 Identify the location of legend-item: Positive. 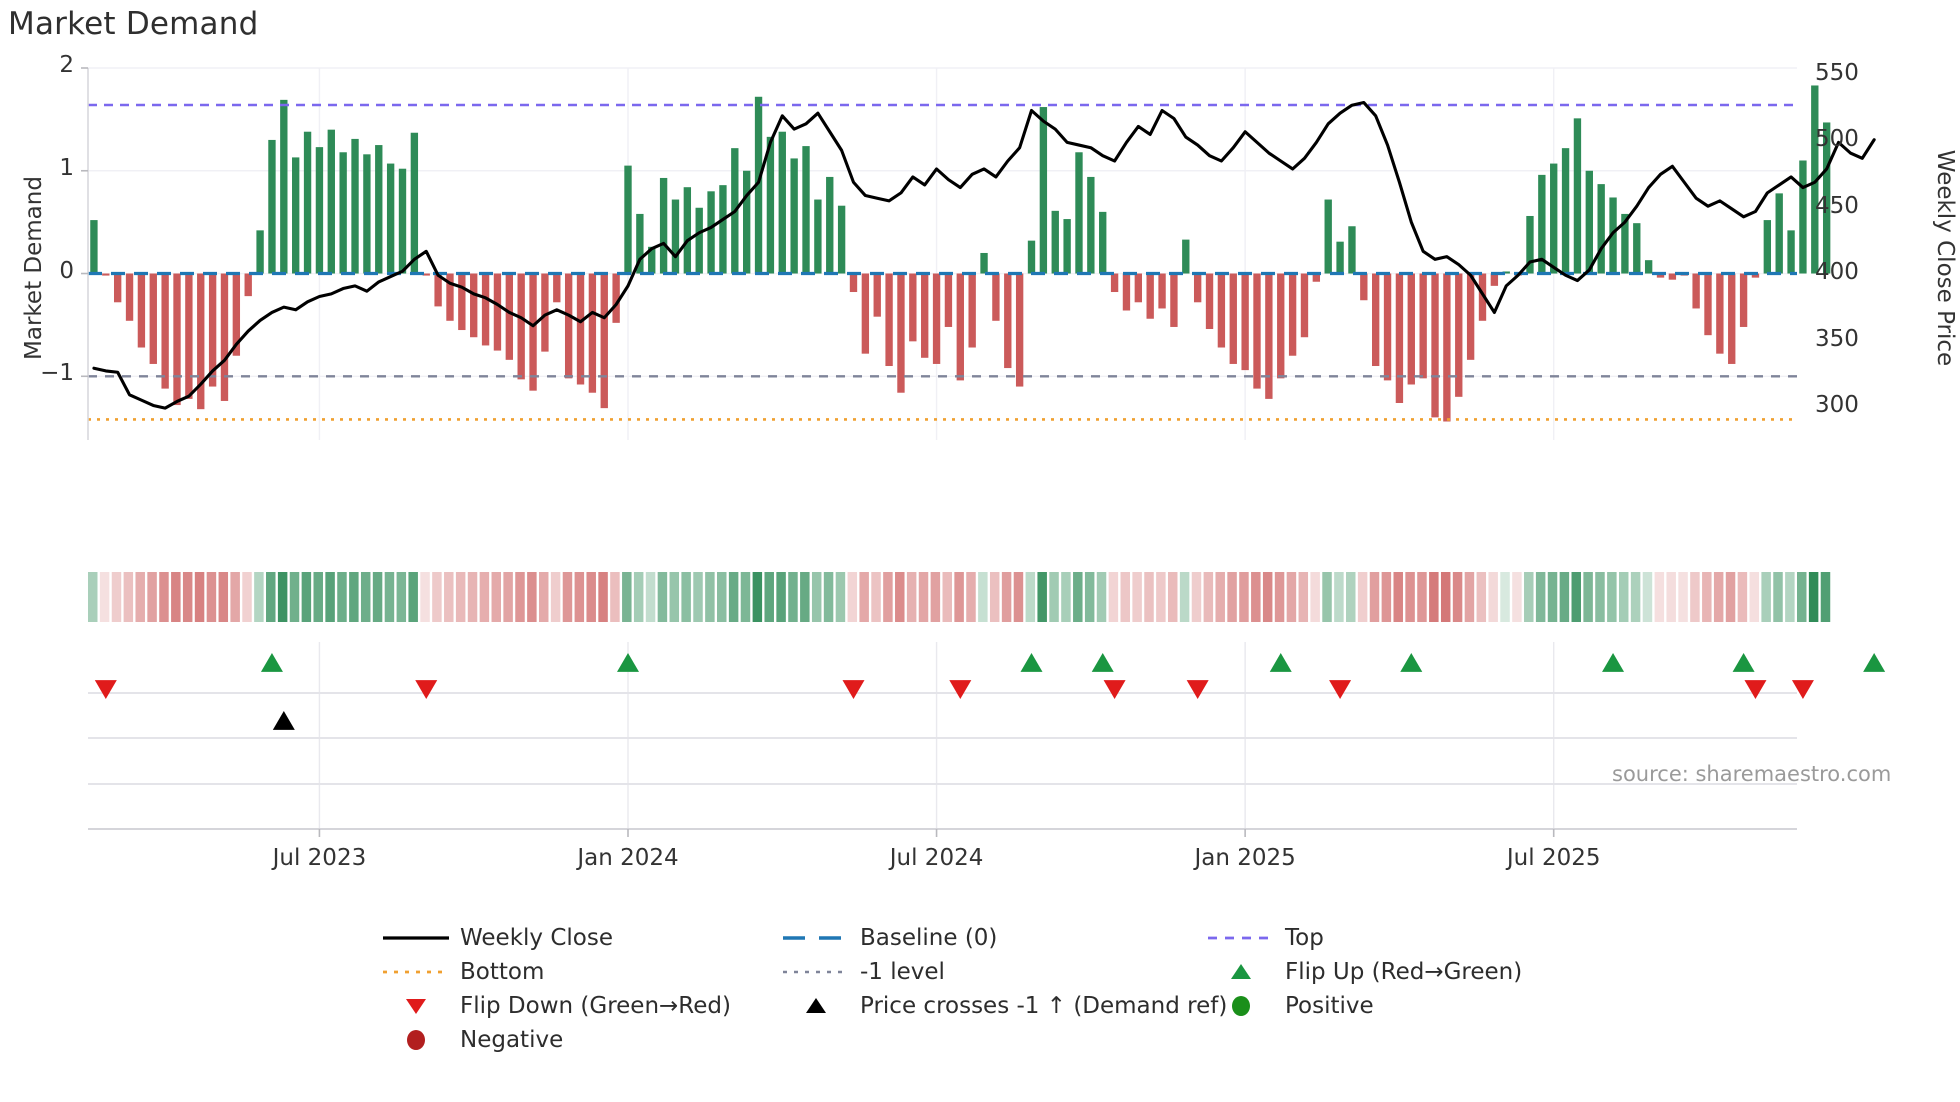
(1405, 1006).